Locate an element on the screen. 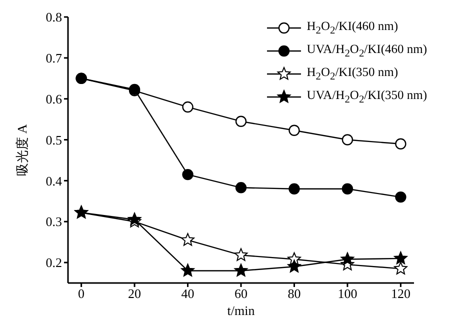 This screenshot has height=325, width=455. x-tick-label: 0 is located at coordinates (81, 294).